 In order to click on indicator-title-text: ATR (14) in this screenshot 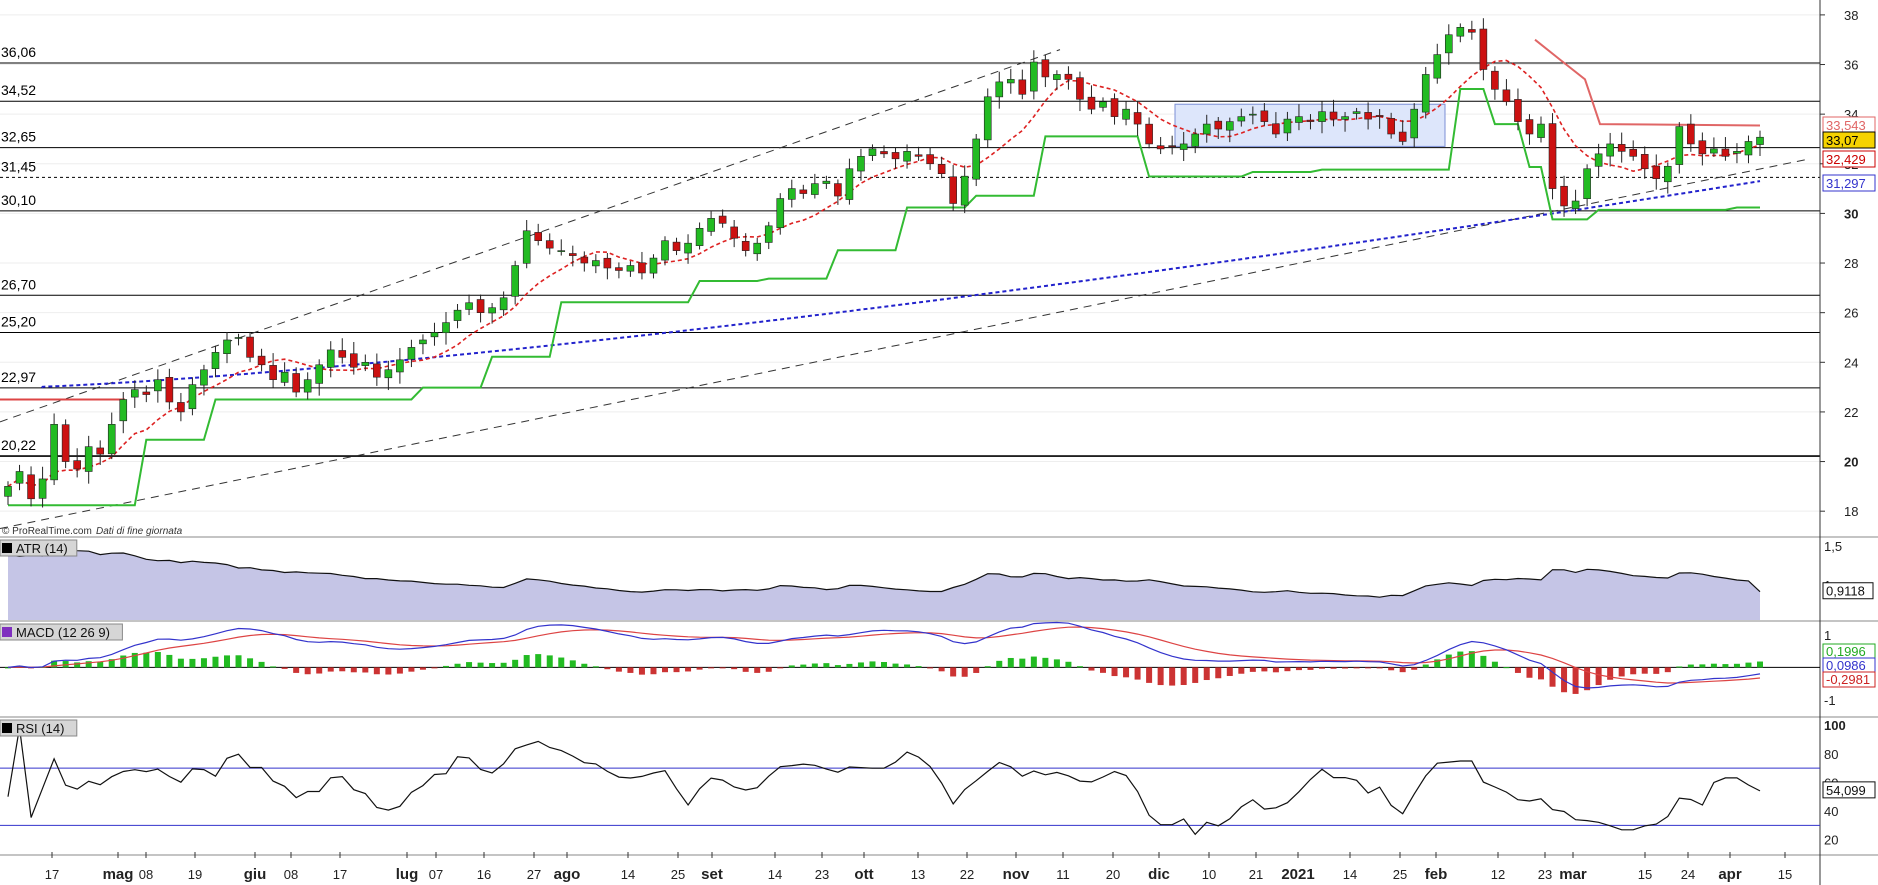, I will do `click(42, 548)`.